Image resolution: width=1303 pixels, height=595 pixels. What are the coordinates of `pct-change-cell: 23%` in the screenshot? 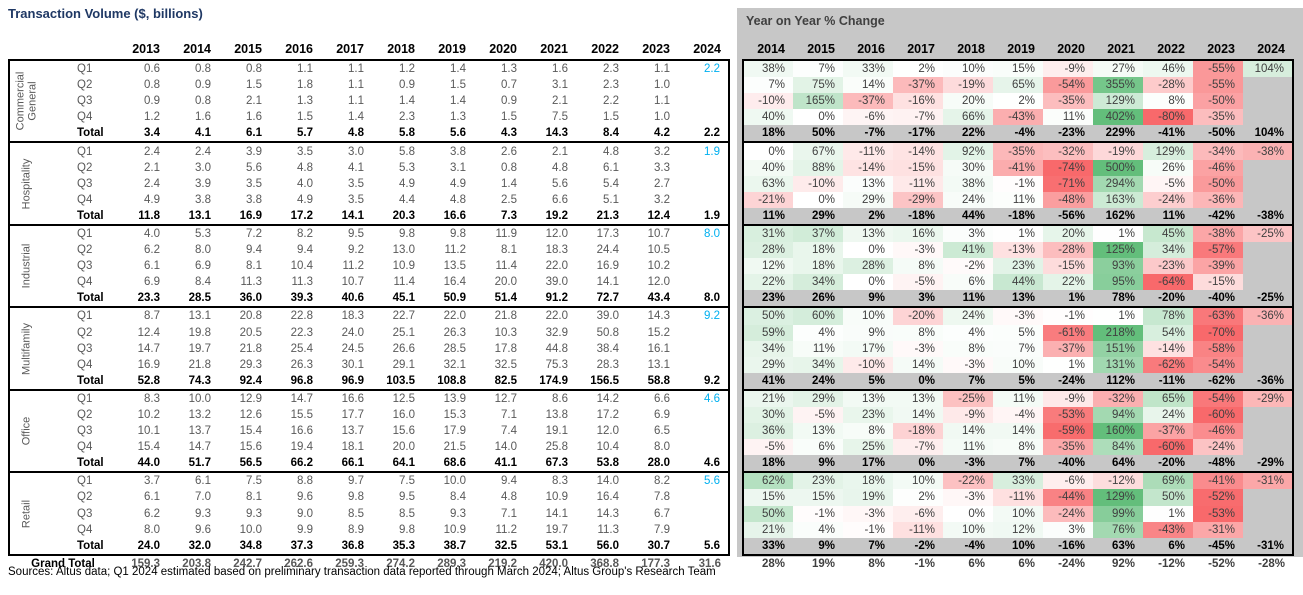 It's located at (1018, 266).